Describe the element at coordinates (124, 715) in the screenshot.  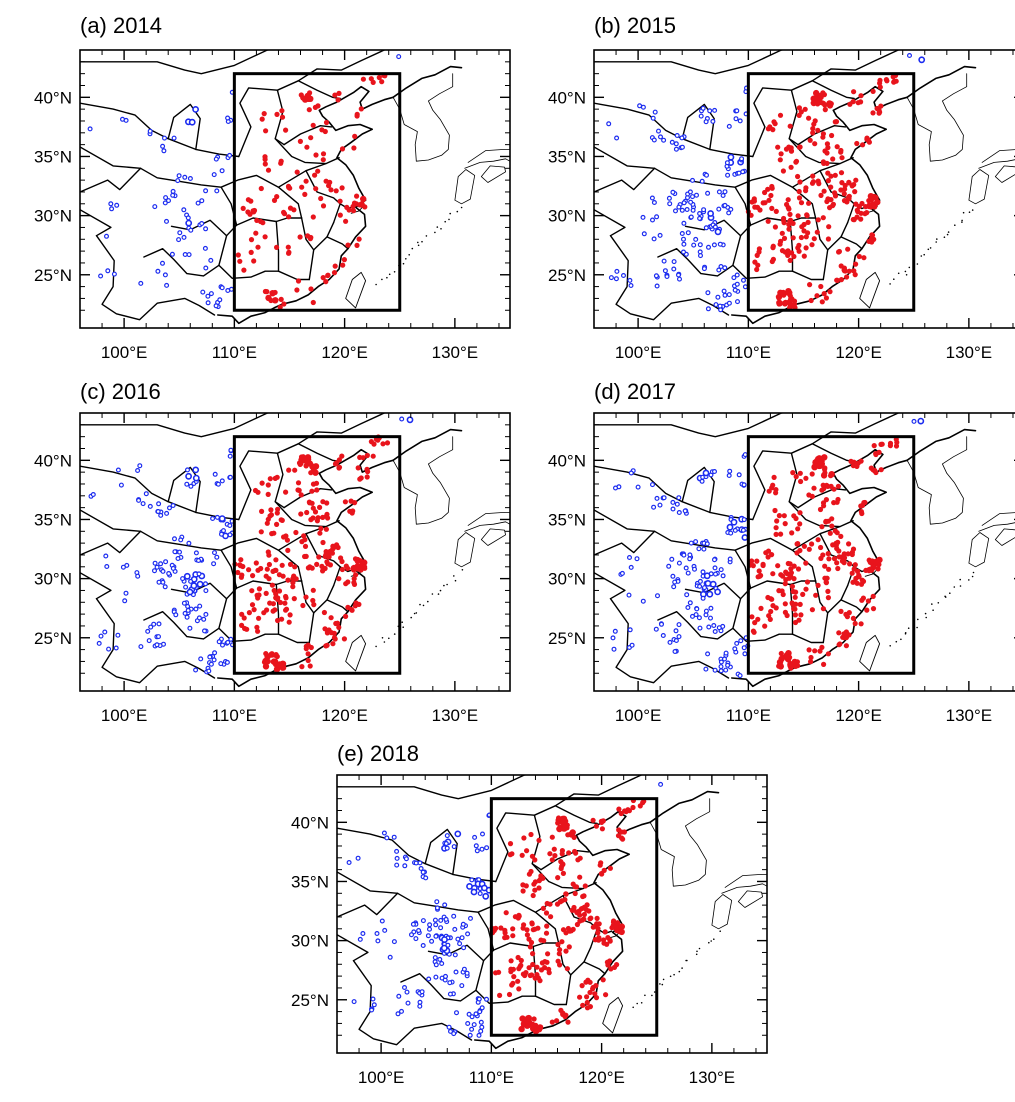
I see `tick-label-x: 100°E` at that location.